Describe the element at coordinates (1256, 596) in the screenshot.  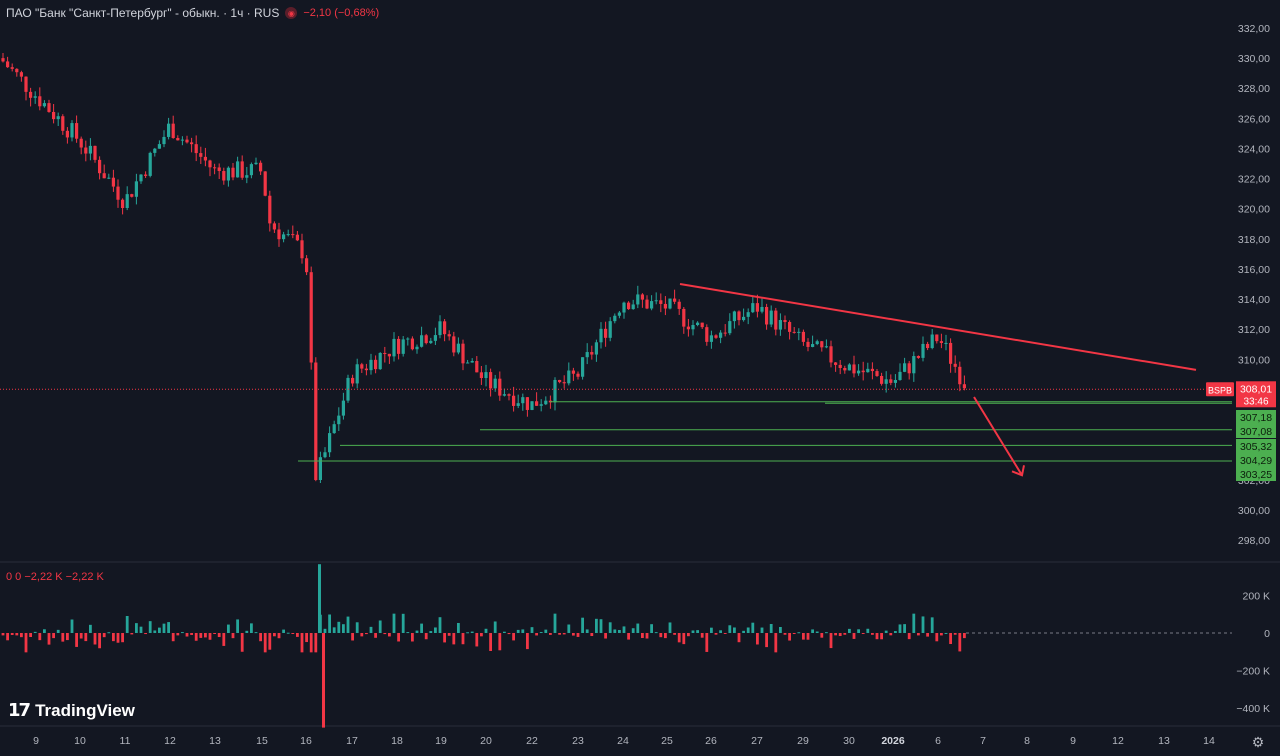
I see `volume-tick-label: 200 K` at that location.